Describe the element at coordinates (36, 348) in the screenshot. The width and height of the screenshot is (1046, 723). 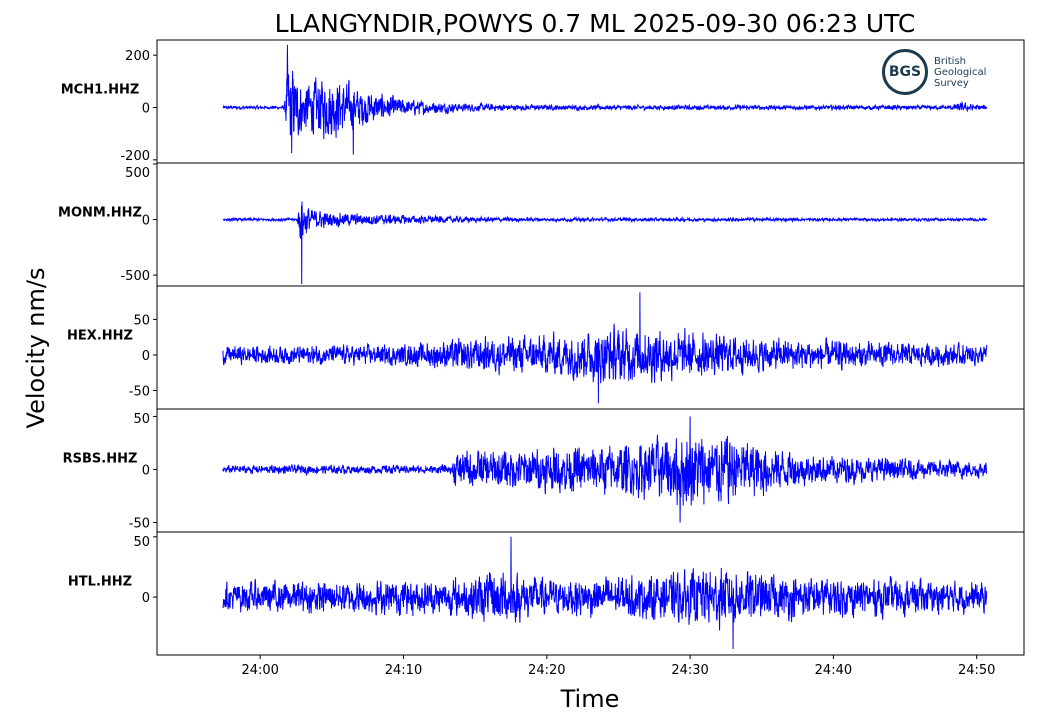
I see `y-axis-label: Velocity nm/s` at that location.